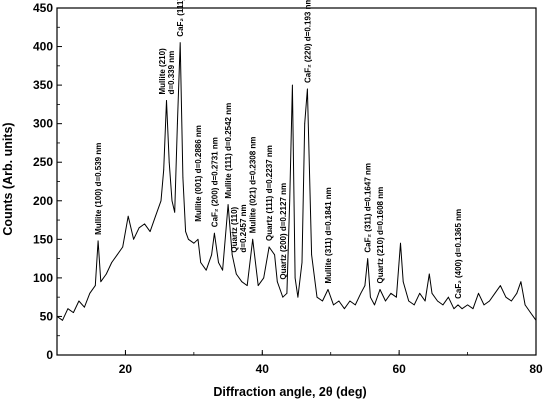 This screenshot has height=406, width=543. What do you see at coordinates (380, 235) in the screenshot?
I see `peak-annotation: Quartz (210) d=0.1608 nm` at bounding box center [380, 235].